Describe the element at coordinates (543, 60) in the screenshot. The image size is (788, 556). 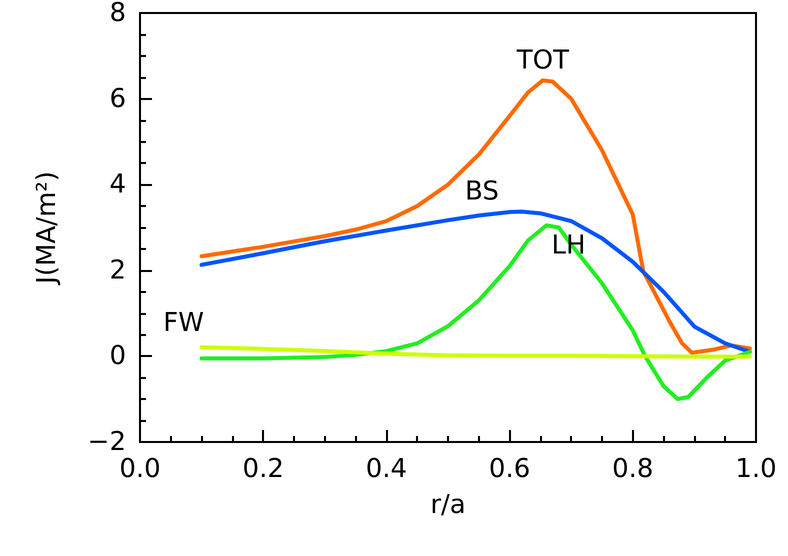
I see `series-label: TOT` at that location.